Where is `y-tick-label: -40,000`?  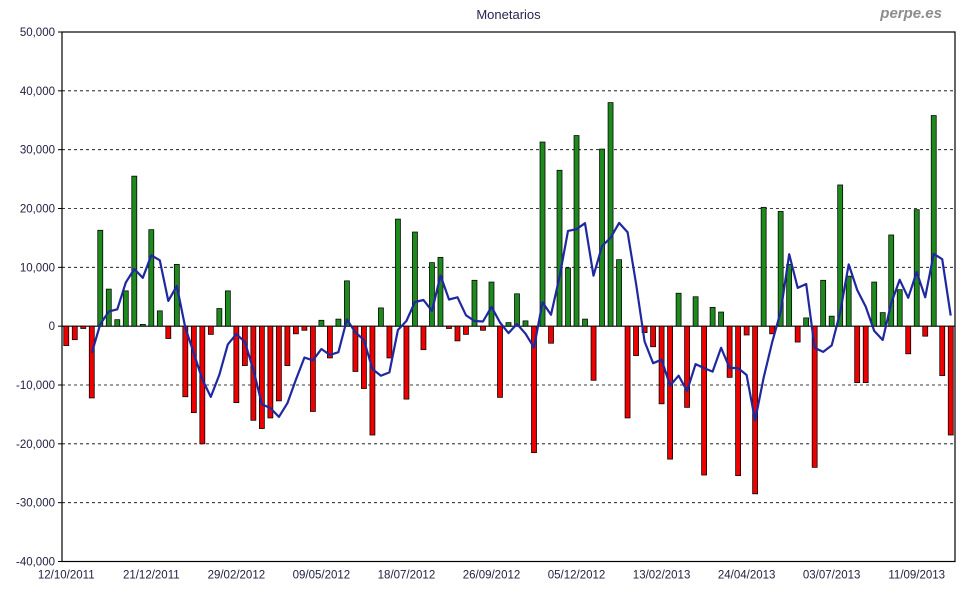 y-tick-label: -40,000 is located at coordinates (35, 563).